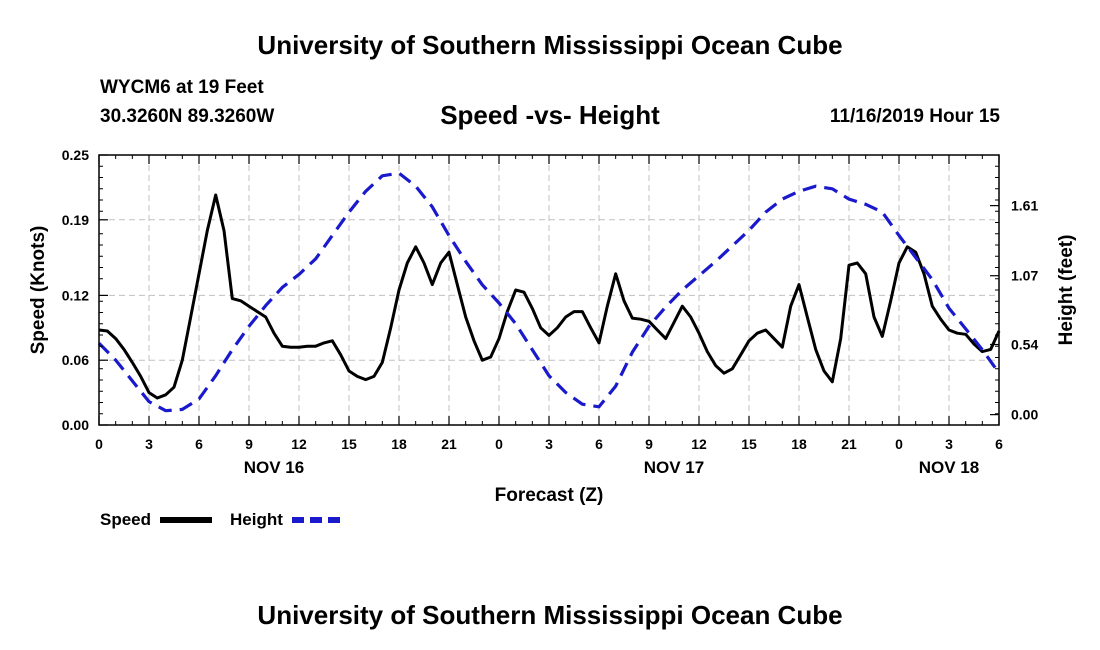  I want to click on station-coordinates: 30.3260N 89.3260W, so click(187, 116).